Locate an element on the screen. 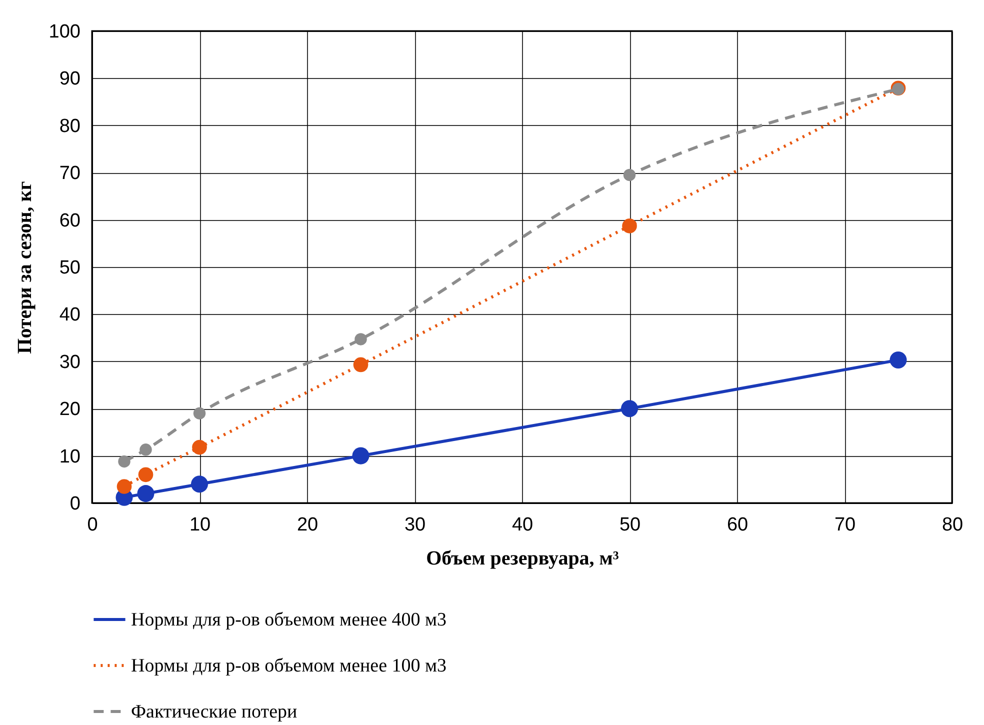  x-tick-label: 50 is located at coordinates (630, 525).